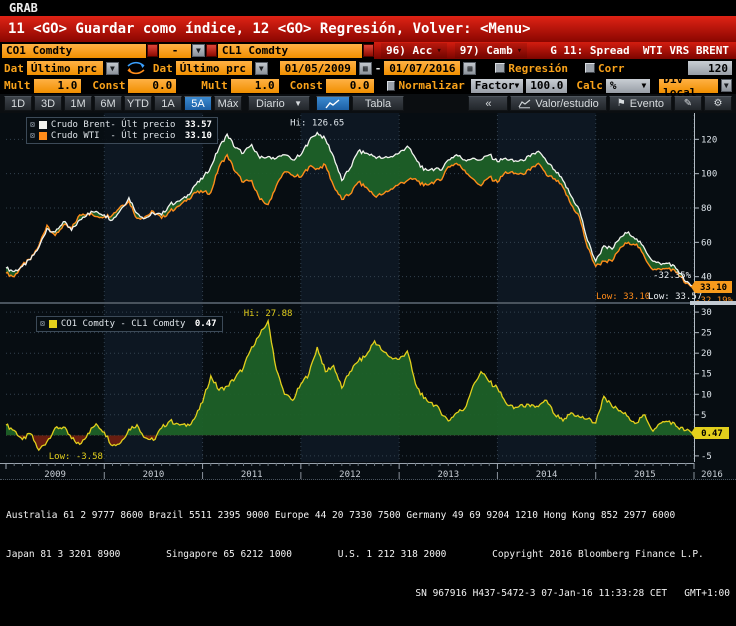 The height and width of the screenshot is (626, 736). I want to click on camb-button: 97) Camb ▾, so click(491, 50).